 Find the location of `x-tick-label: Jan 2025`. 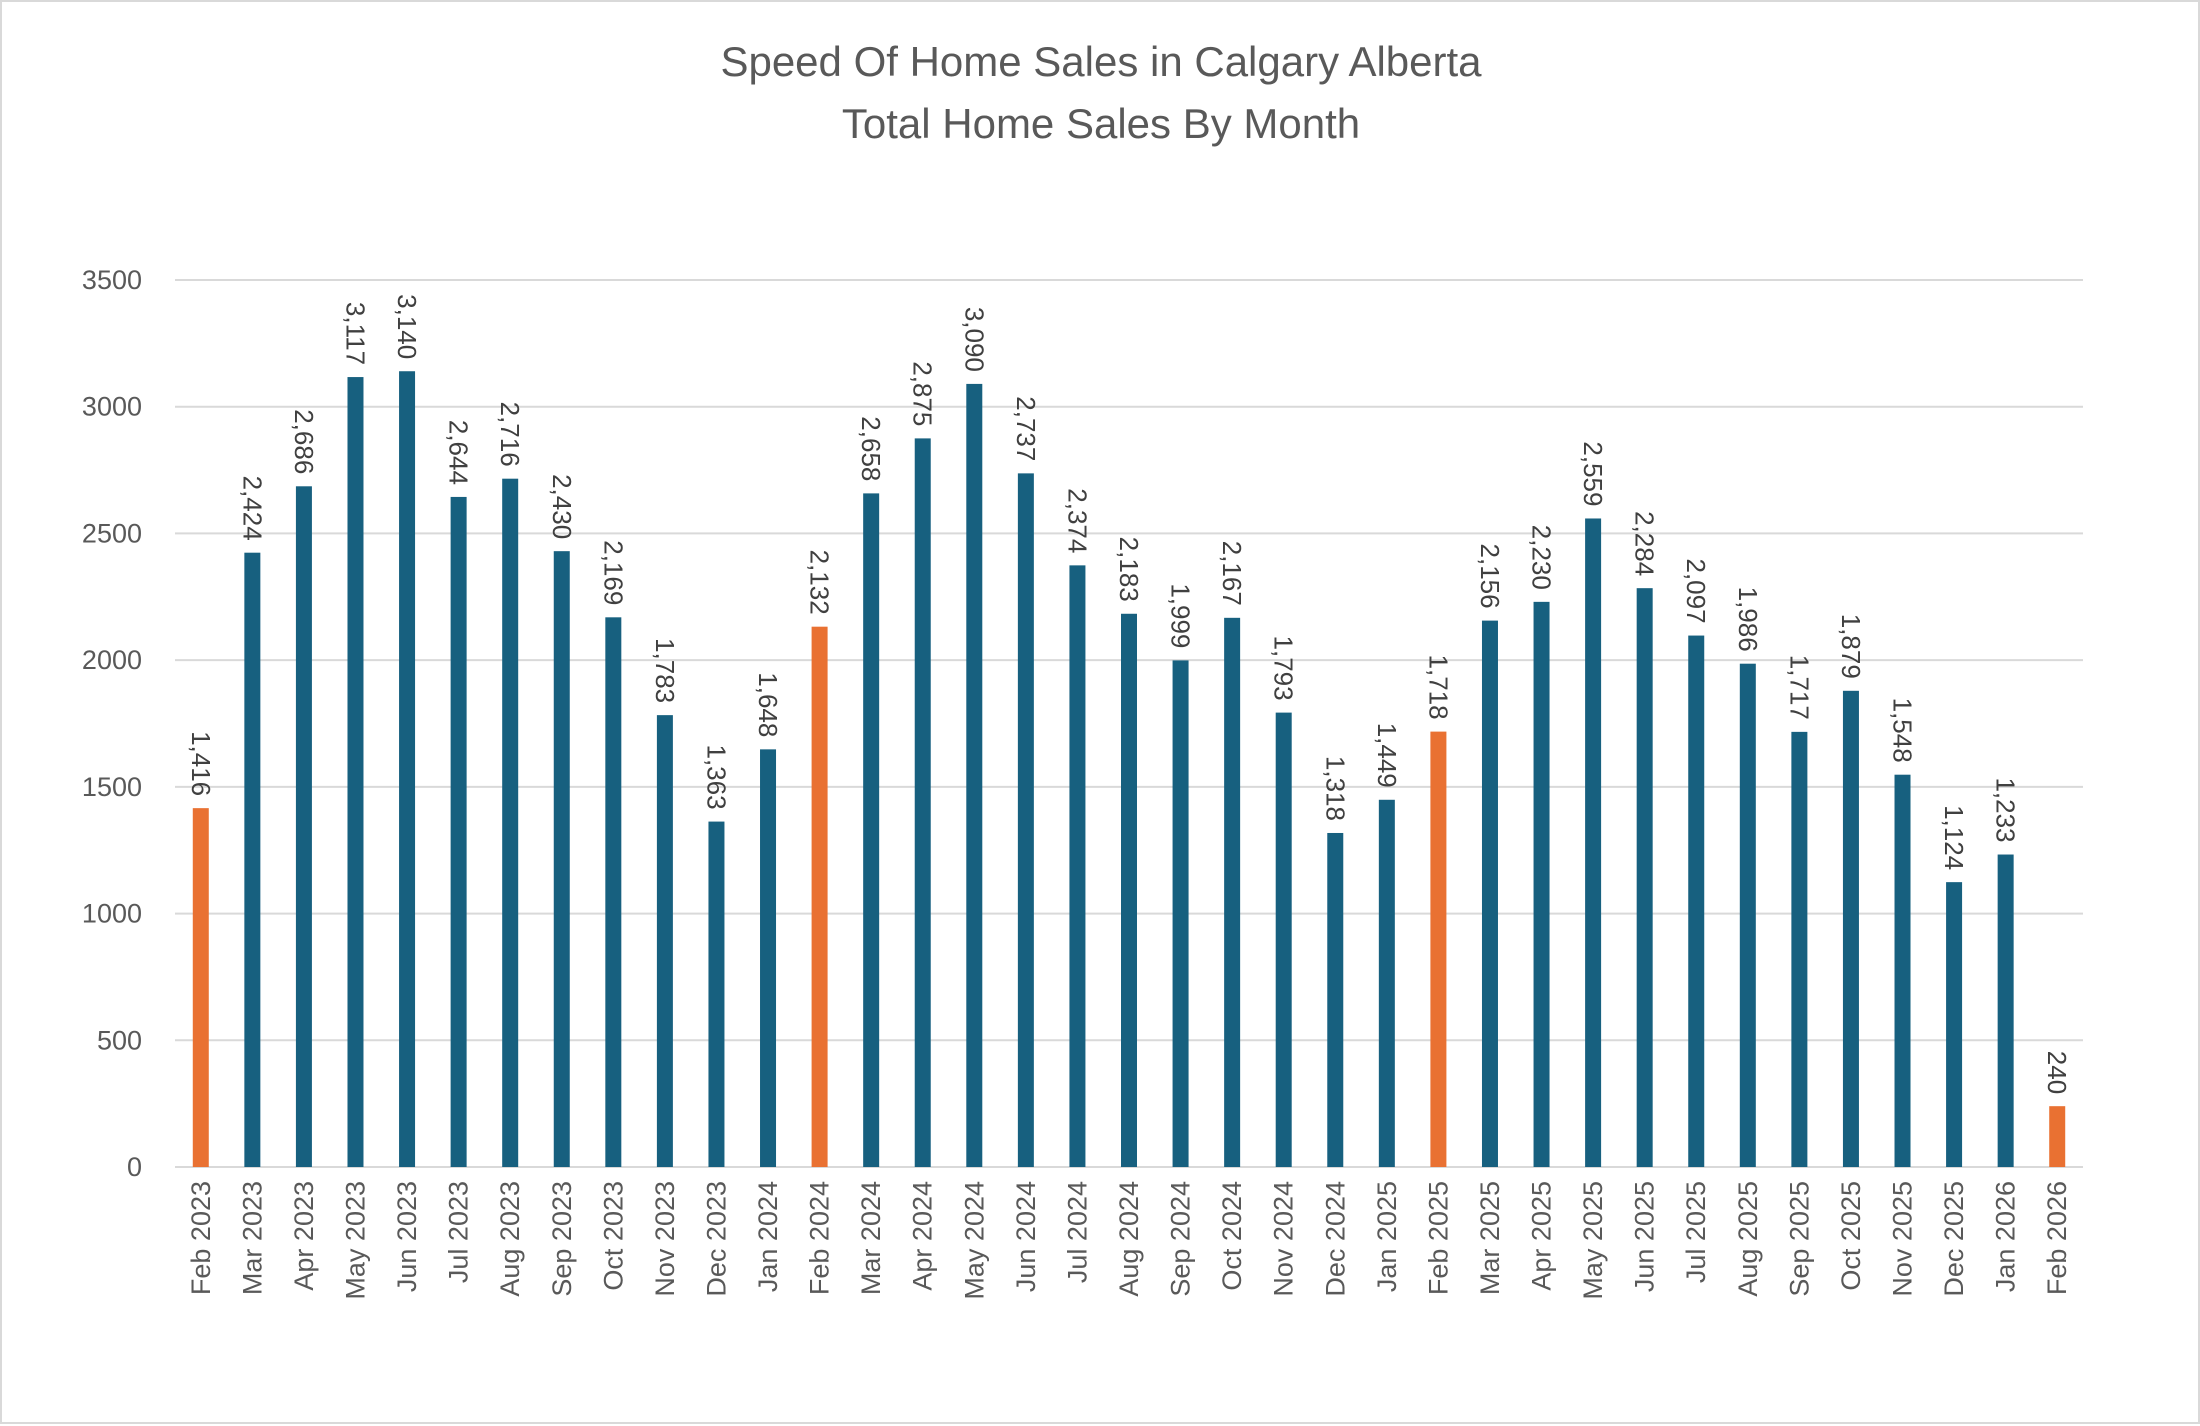

x-tick-label: Jan 2025 is located at coordinates (1387, 1236).